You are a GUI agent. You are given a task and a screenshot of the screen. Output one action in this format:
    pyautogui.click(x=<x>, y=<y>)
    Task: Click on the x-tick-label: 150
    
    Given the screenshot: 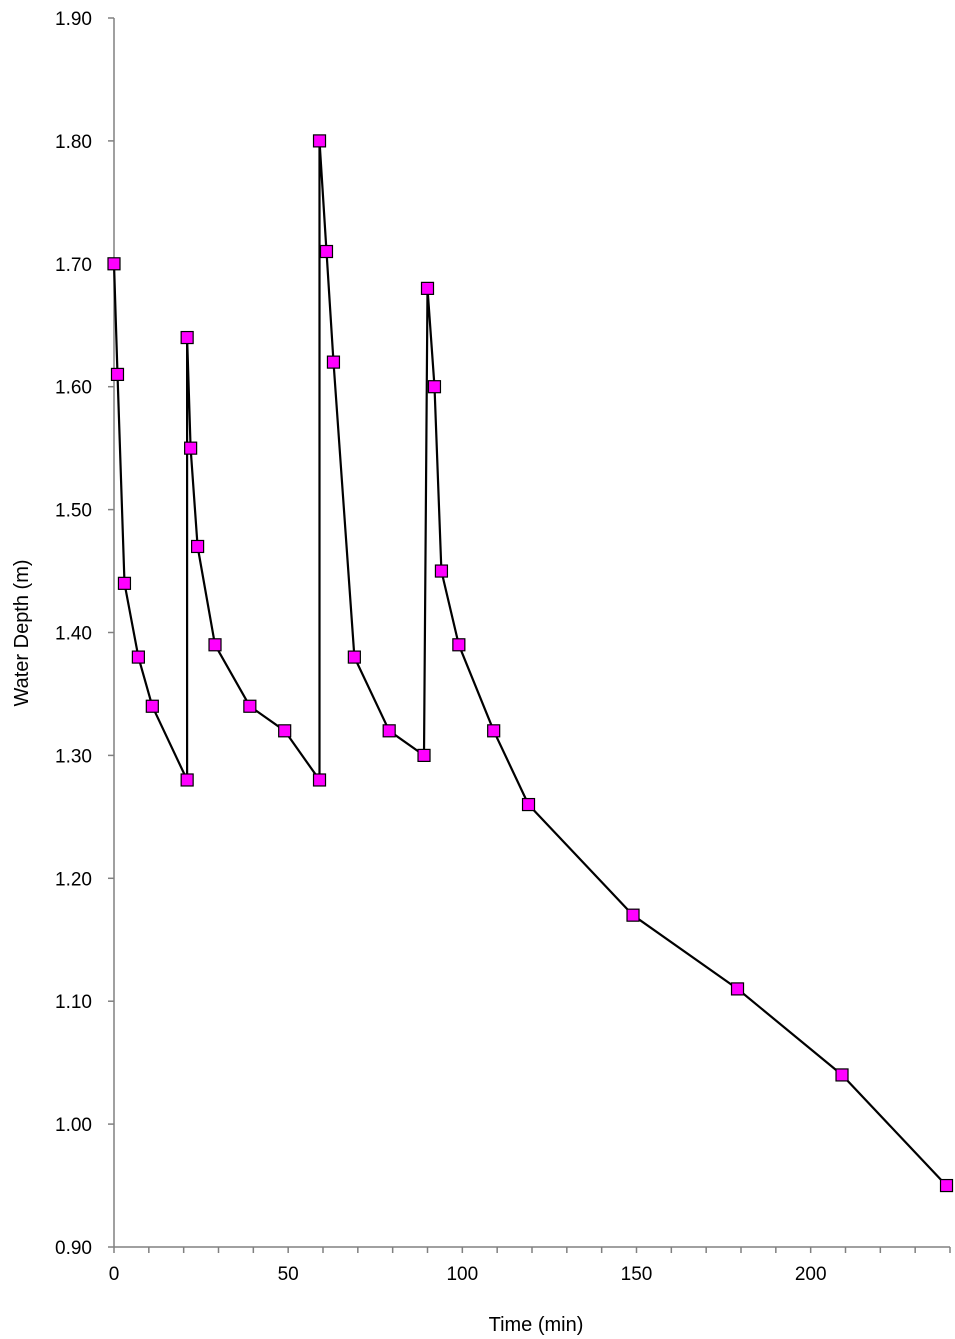 What is the action you would take?
    pyautogui.click(x=637, y=1274)
    